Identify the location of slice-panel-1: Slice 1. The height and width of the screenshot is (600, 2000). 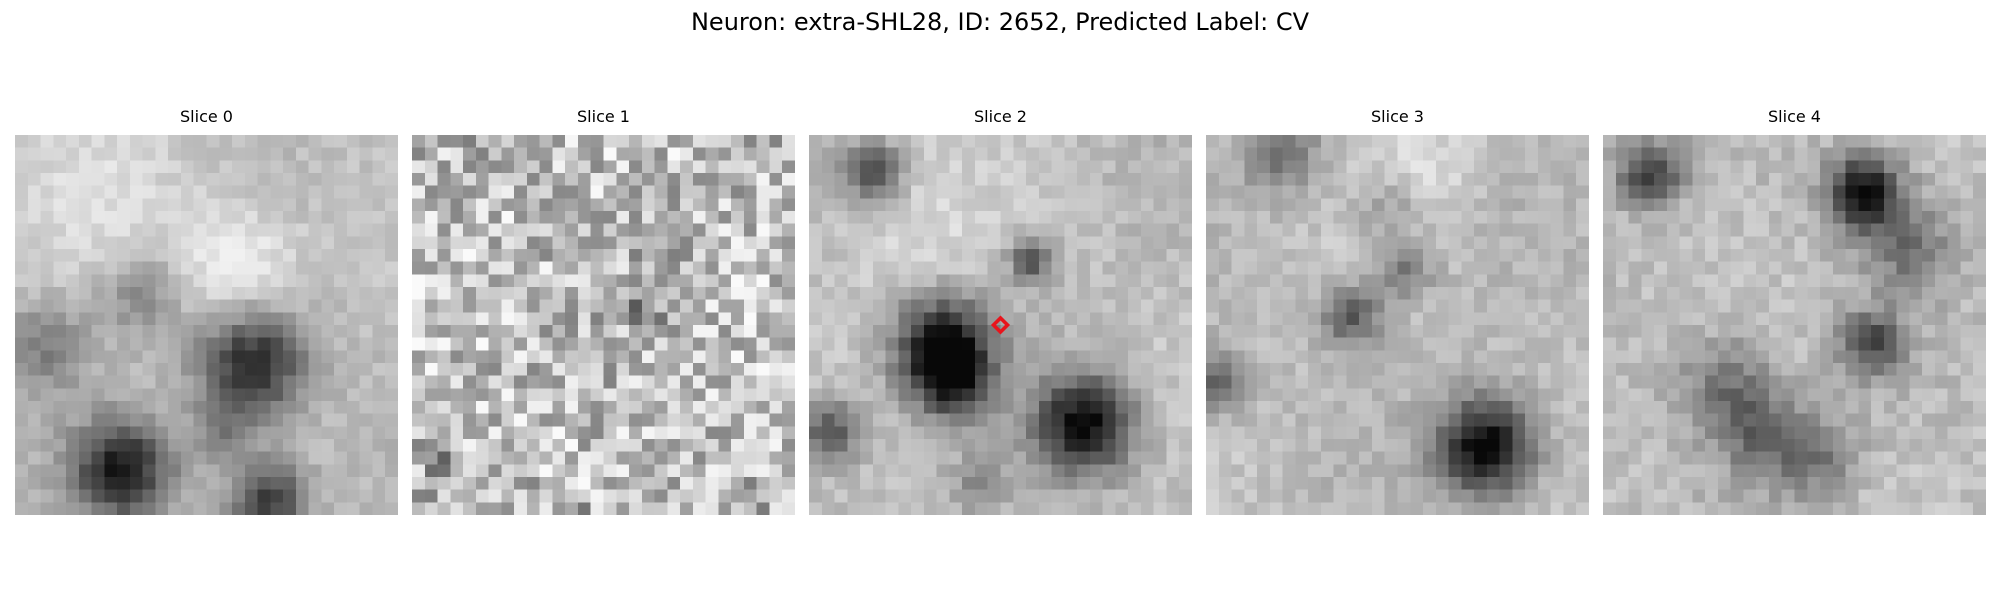
(603, 310).